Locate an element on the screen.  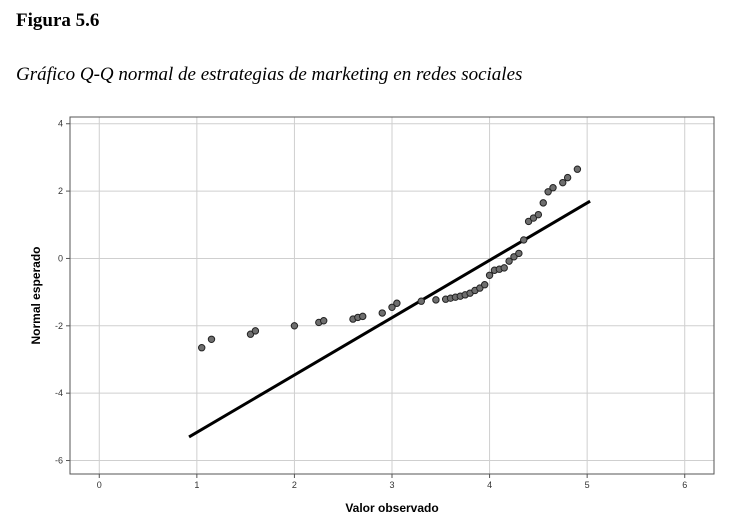
y-tick-label: -4 is located at coordinates (59, 393).